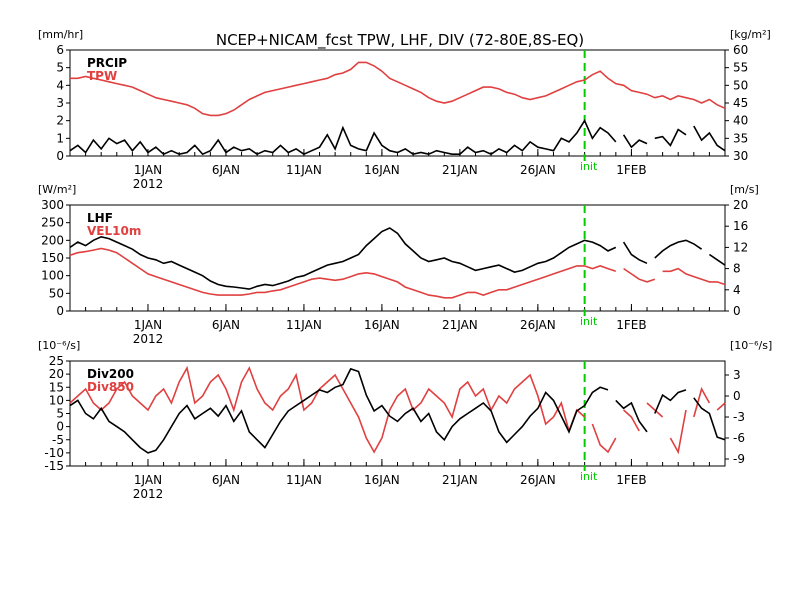 The width and height of the screenshot is (800, 604). Describe the element at coordinates (107, 63) in the screenshot. I see `legend-PRCIP: PRCIP` at that location.